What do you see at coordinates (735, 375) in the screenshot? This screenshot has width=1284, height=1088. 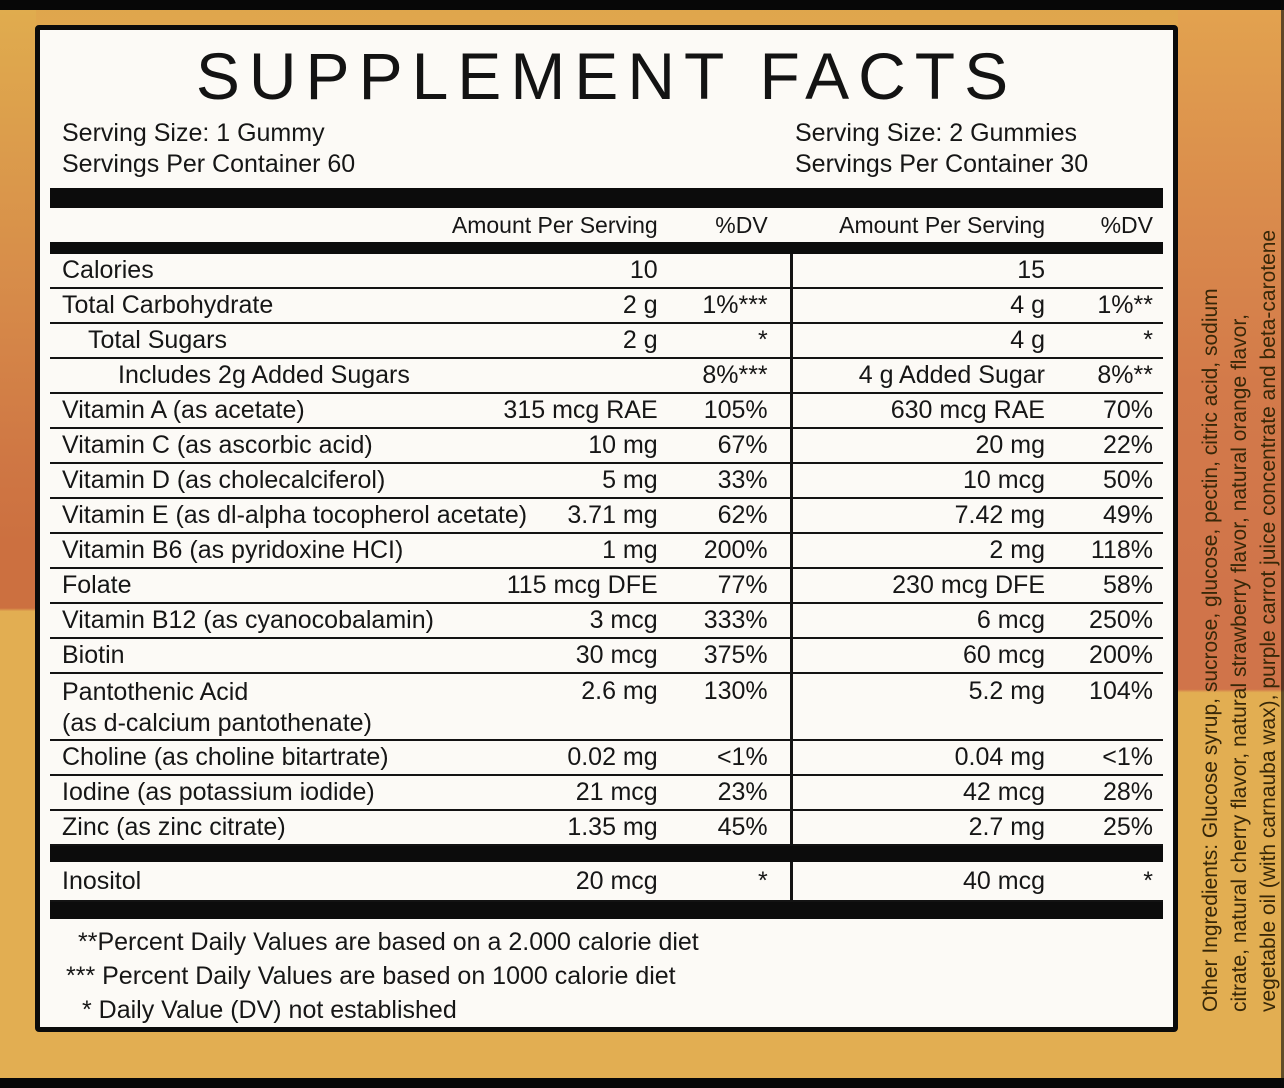 I see `daily-value-1: 8%***` at bounding box center [735, 375].